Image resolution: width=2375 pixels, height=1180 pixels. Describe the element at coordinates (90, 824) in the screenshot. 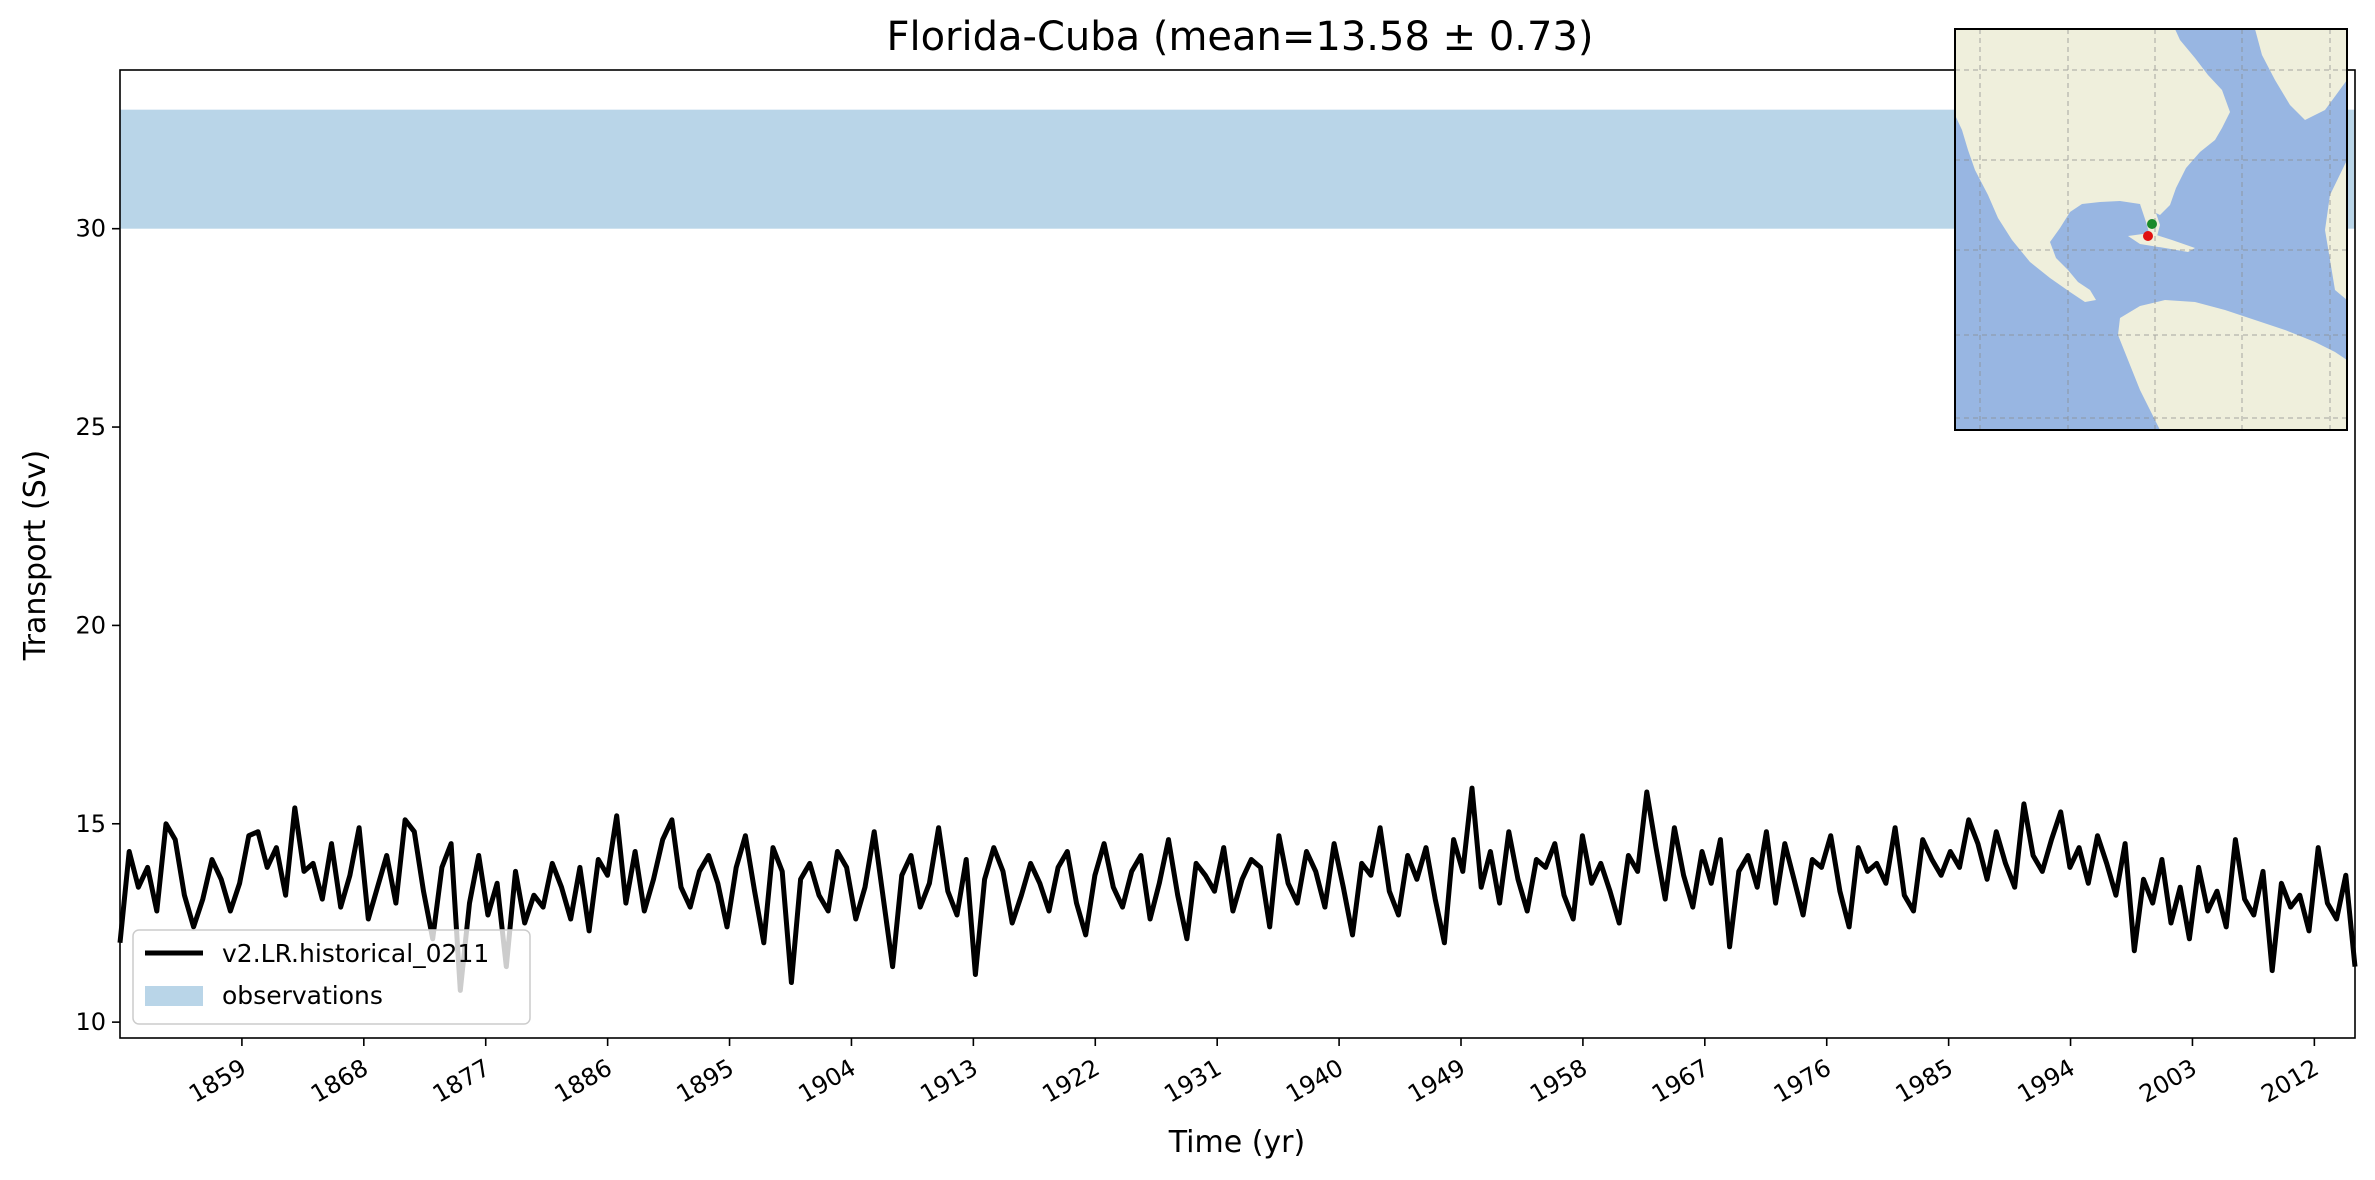

I see `y-tick-label: 15` at that location.